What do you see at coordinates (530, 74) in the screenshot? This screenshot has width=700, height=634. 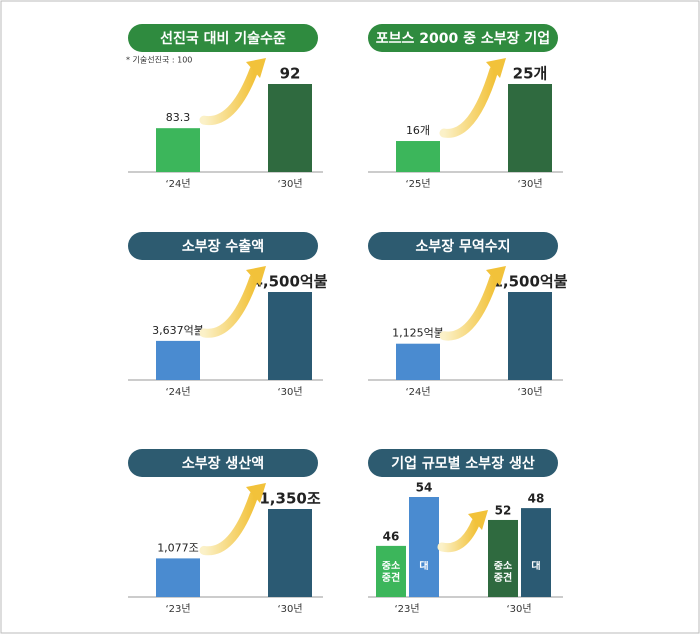 I see `value-label: 25개` at bounding box center [530, 74].